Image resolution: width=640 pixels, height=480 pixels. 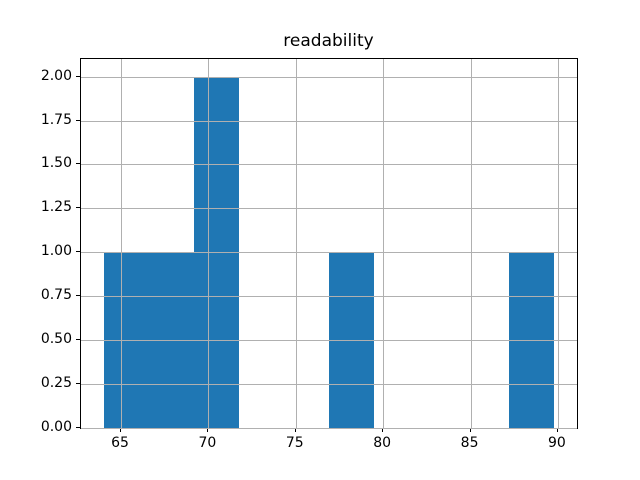 What do you see at coordinates (56, 75) in the screenshot?
I see `y-tick-label: 2.00` at bounding box center [56, 75].